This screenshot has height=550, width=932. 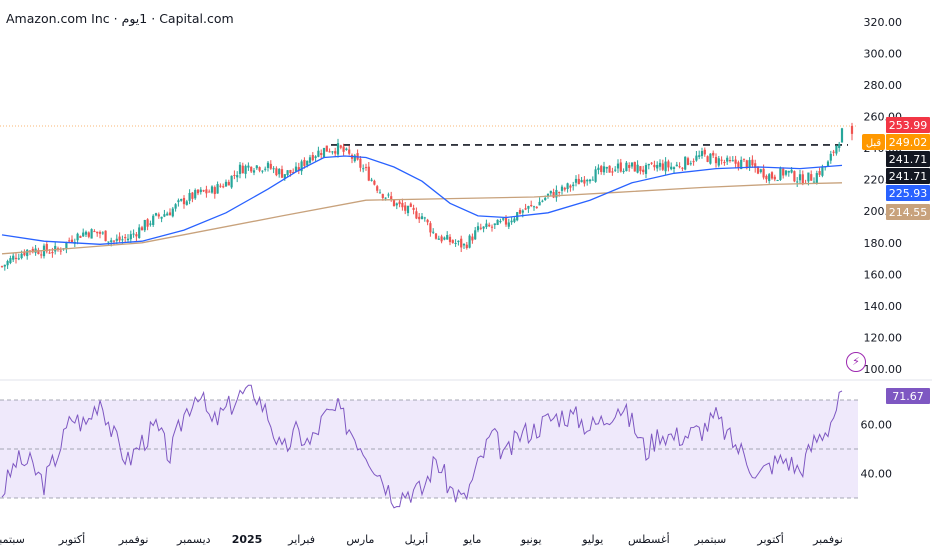 What do you see at coordinates (58, 18) in the screenshot?
I see `symbol-name: Amazon.com Inc` at bounding box center [58, 18].